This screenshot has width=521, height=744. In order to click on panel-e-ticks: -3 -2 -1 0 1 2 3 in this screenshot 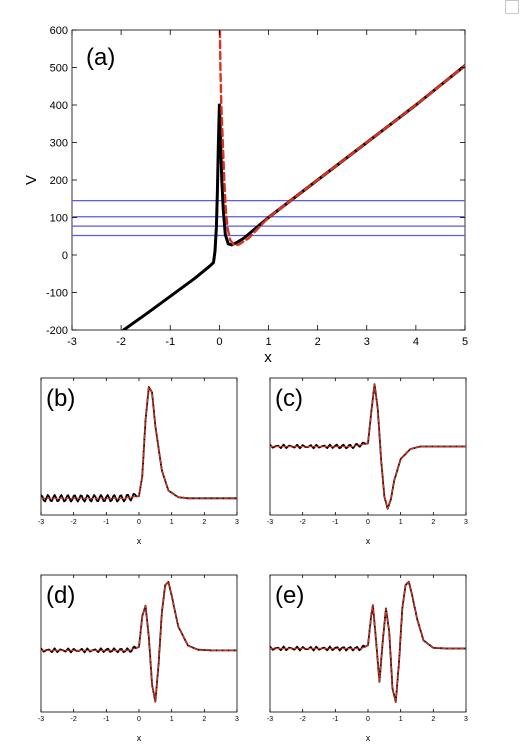, I will do `click(367, 649)`.